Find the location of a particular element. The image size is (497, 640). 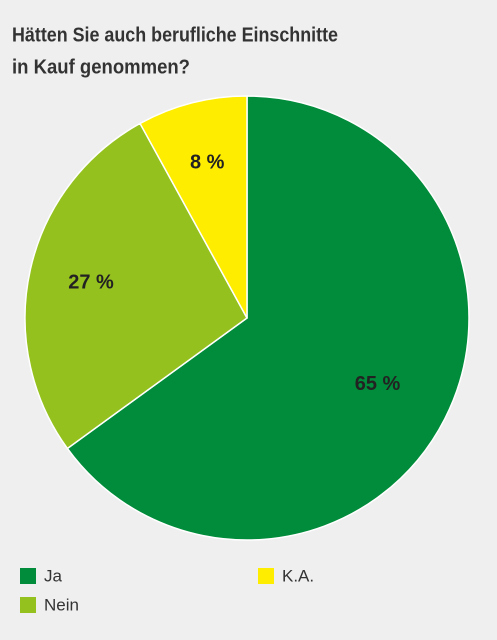

pie-slice is located at coordinates (193, 207).